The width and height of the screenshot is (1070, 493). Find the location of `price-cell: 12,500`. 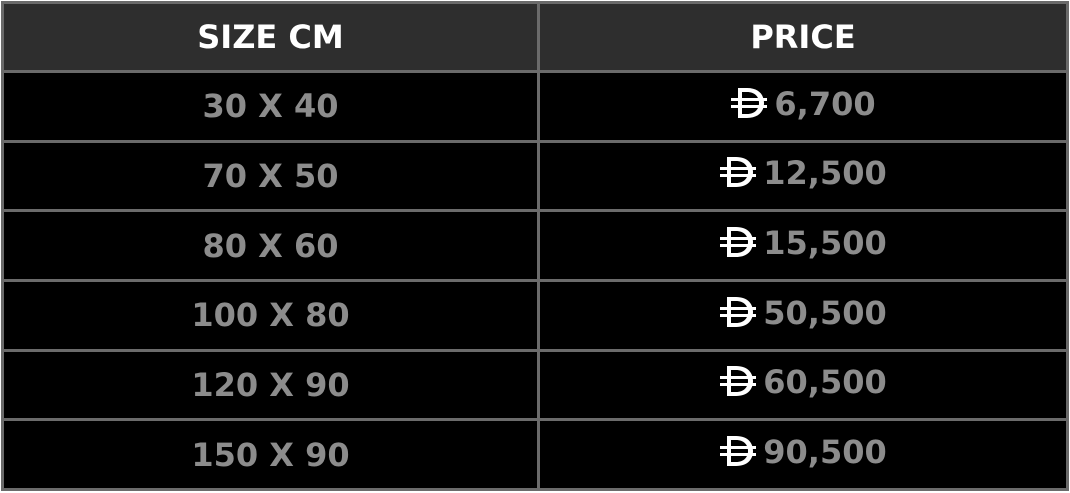

price-cell: 12,500 is located at coordinates (803, 176).